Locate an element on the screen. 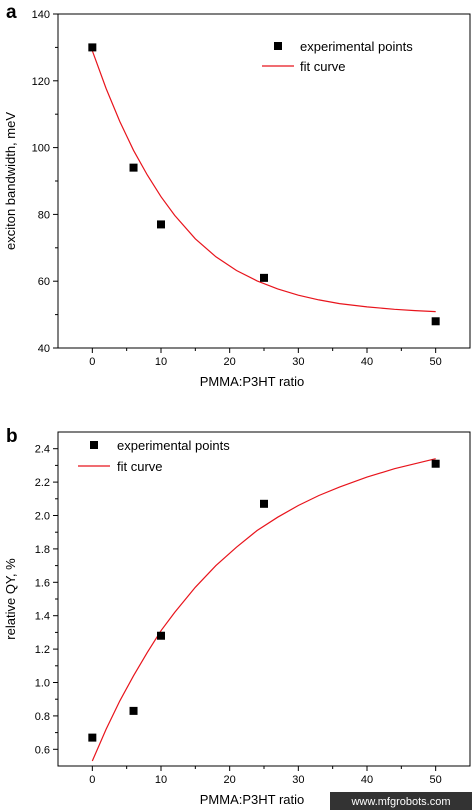  panel-b-legend-points-label: experimental points is located at coordinates (173, 445).